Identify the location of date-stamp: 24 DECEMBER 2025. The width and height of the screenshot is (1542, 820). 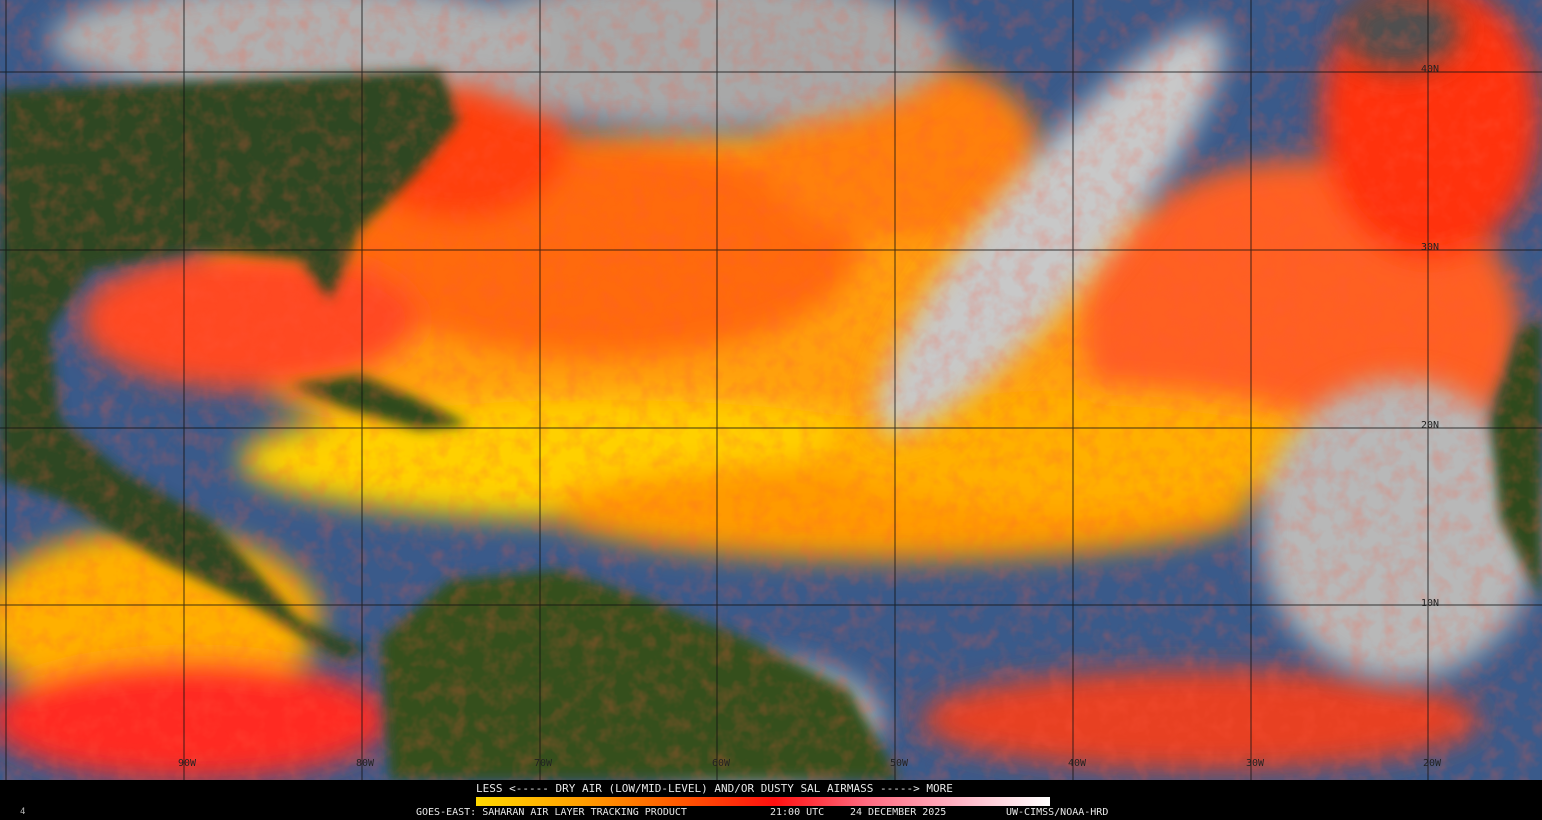
(898, 812).